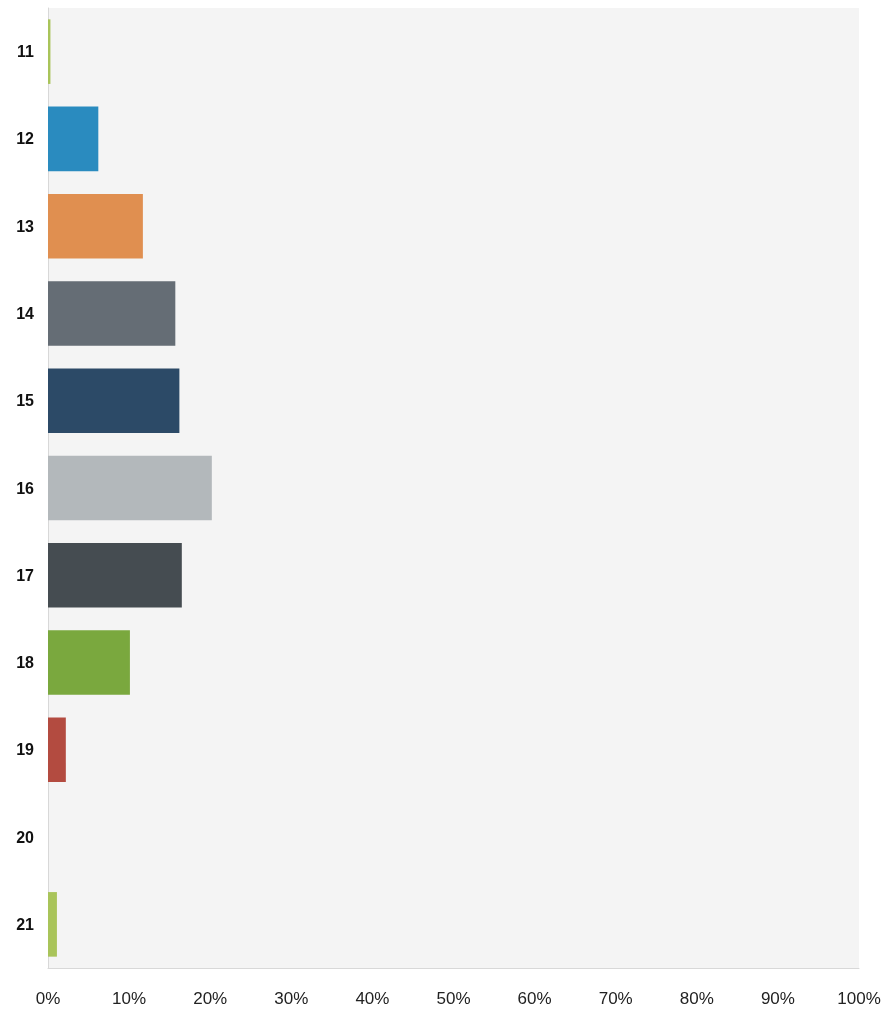  What do you see at coordinates (25, 575) in the screenshot?
I see `y-tick-label: 17` at bounding box center [25, 575].